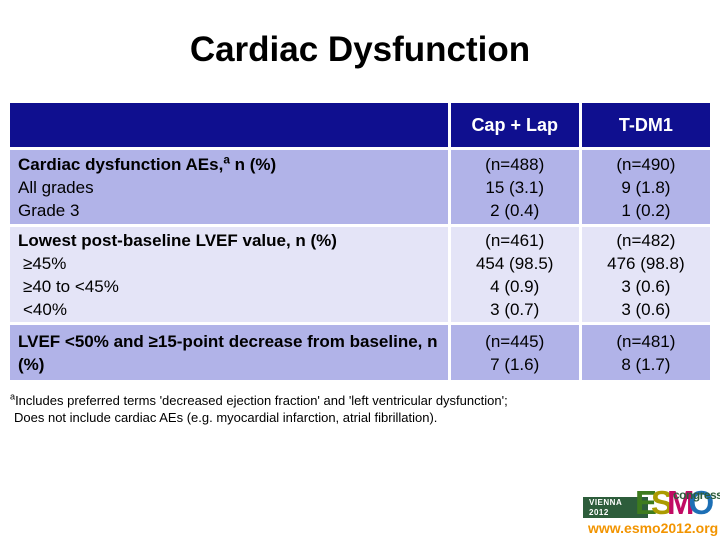  What do you see at coordinates (177, 240) in the screenshot?
I see `row-label-title: Lowest post-baseline LVEF value, n (%)` at bounding box center [177, 240].